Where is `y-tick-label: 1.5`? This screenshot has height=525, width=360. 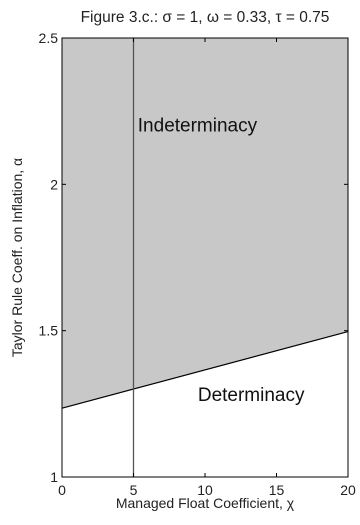
y-tick-label: 1.5 is located at coordinates (49, 331).